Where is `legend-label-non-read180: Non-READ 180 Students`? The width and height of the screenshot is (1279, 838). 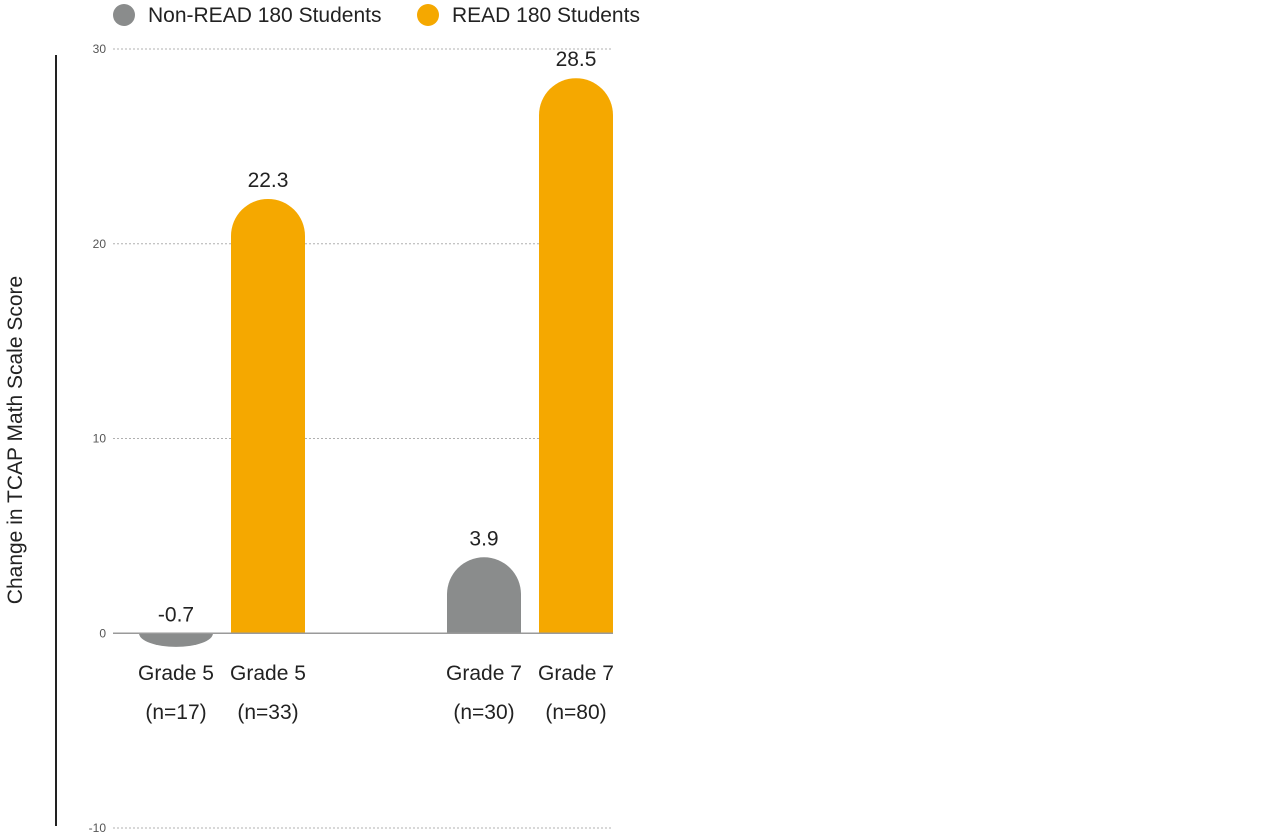
legend-label-non-read180: Non-READ 180 Students is located at coordinates (264, 15).